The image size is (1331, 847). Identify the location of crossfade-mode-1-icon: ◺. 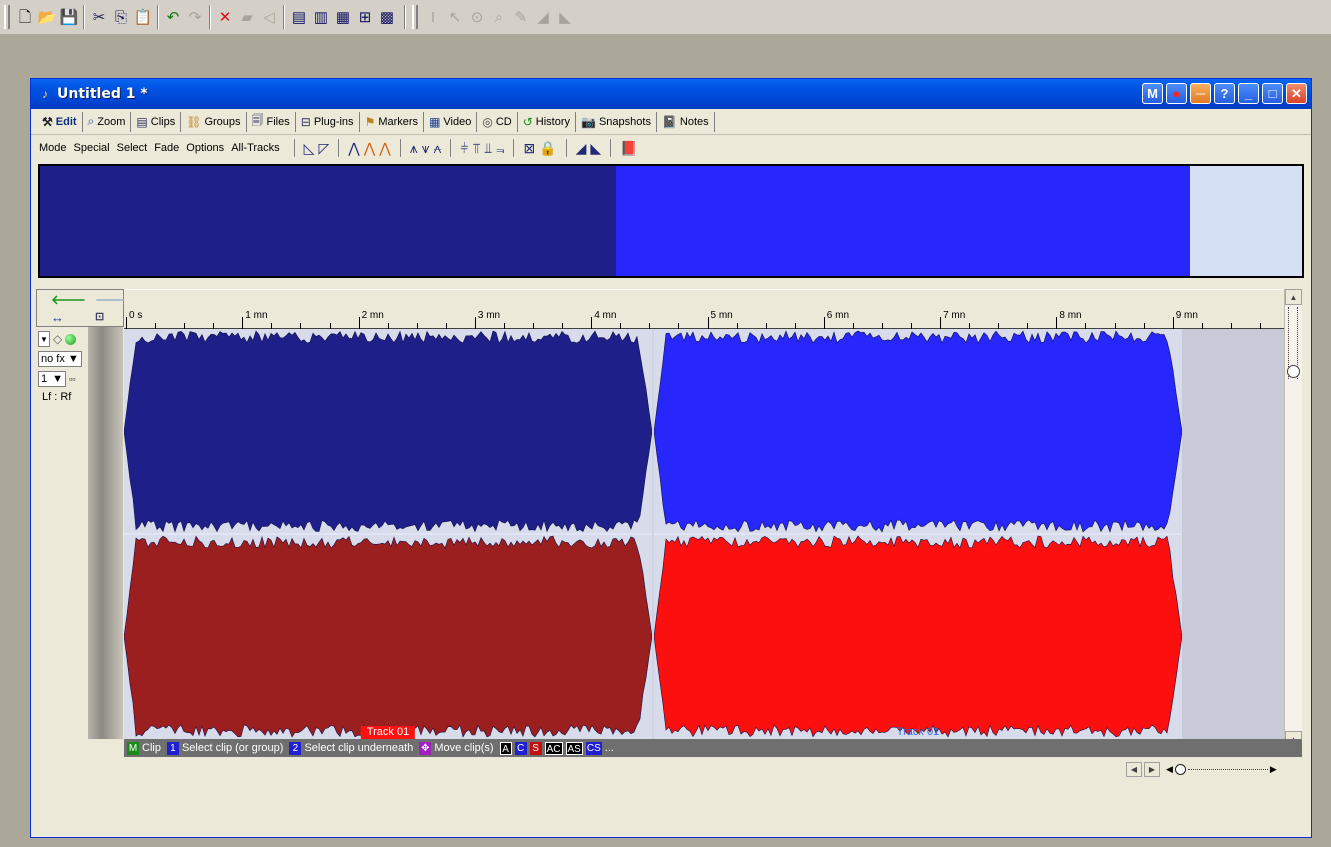
(309, 147).